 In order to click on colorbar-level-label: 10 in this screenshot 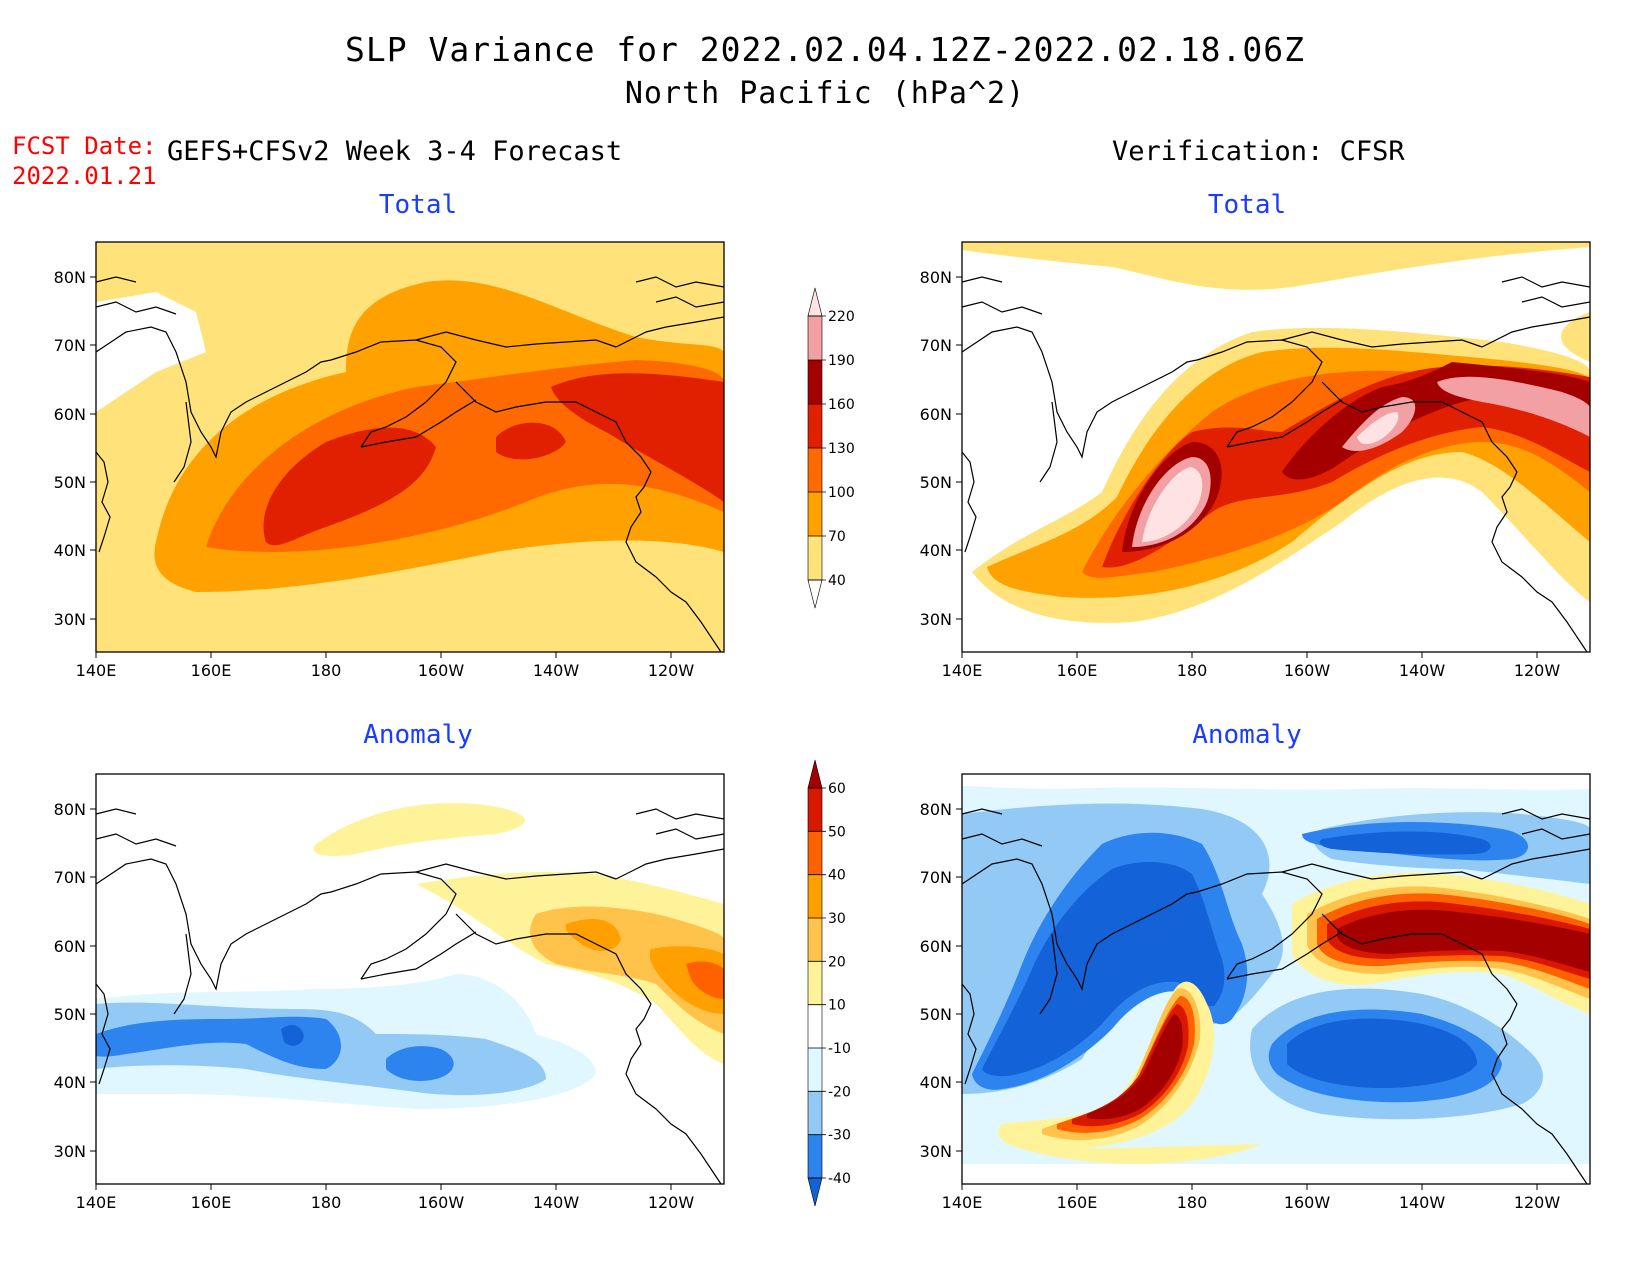, I will do `click(837, 1006)`.